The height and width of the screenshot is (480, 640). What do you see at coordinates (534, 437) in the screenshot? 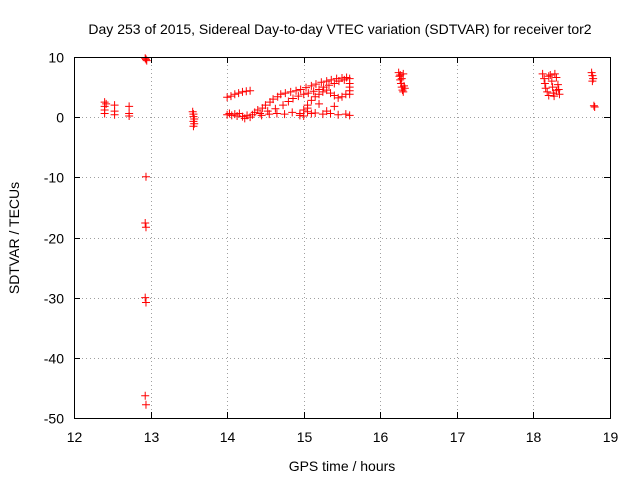
I see `x-tick-label: 18` at bounding box center [534, 437].